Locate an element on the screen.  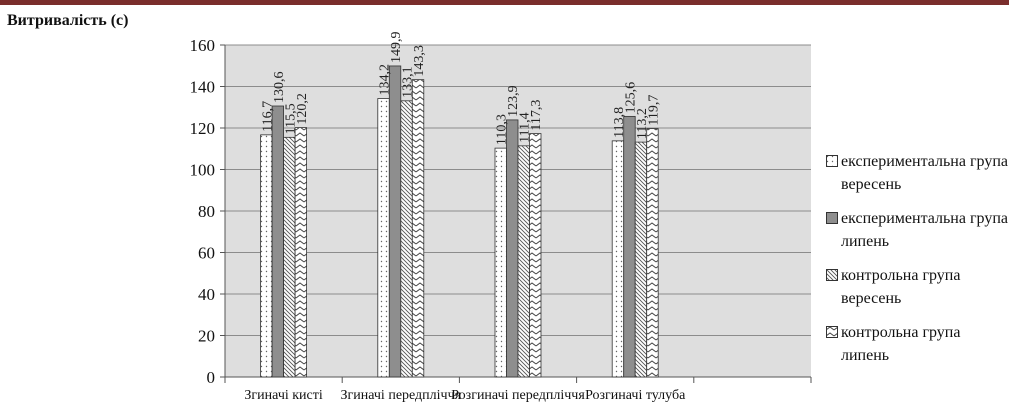
x-tick-label: Розгиначі тулуба is located at coordinates (635, 395).